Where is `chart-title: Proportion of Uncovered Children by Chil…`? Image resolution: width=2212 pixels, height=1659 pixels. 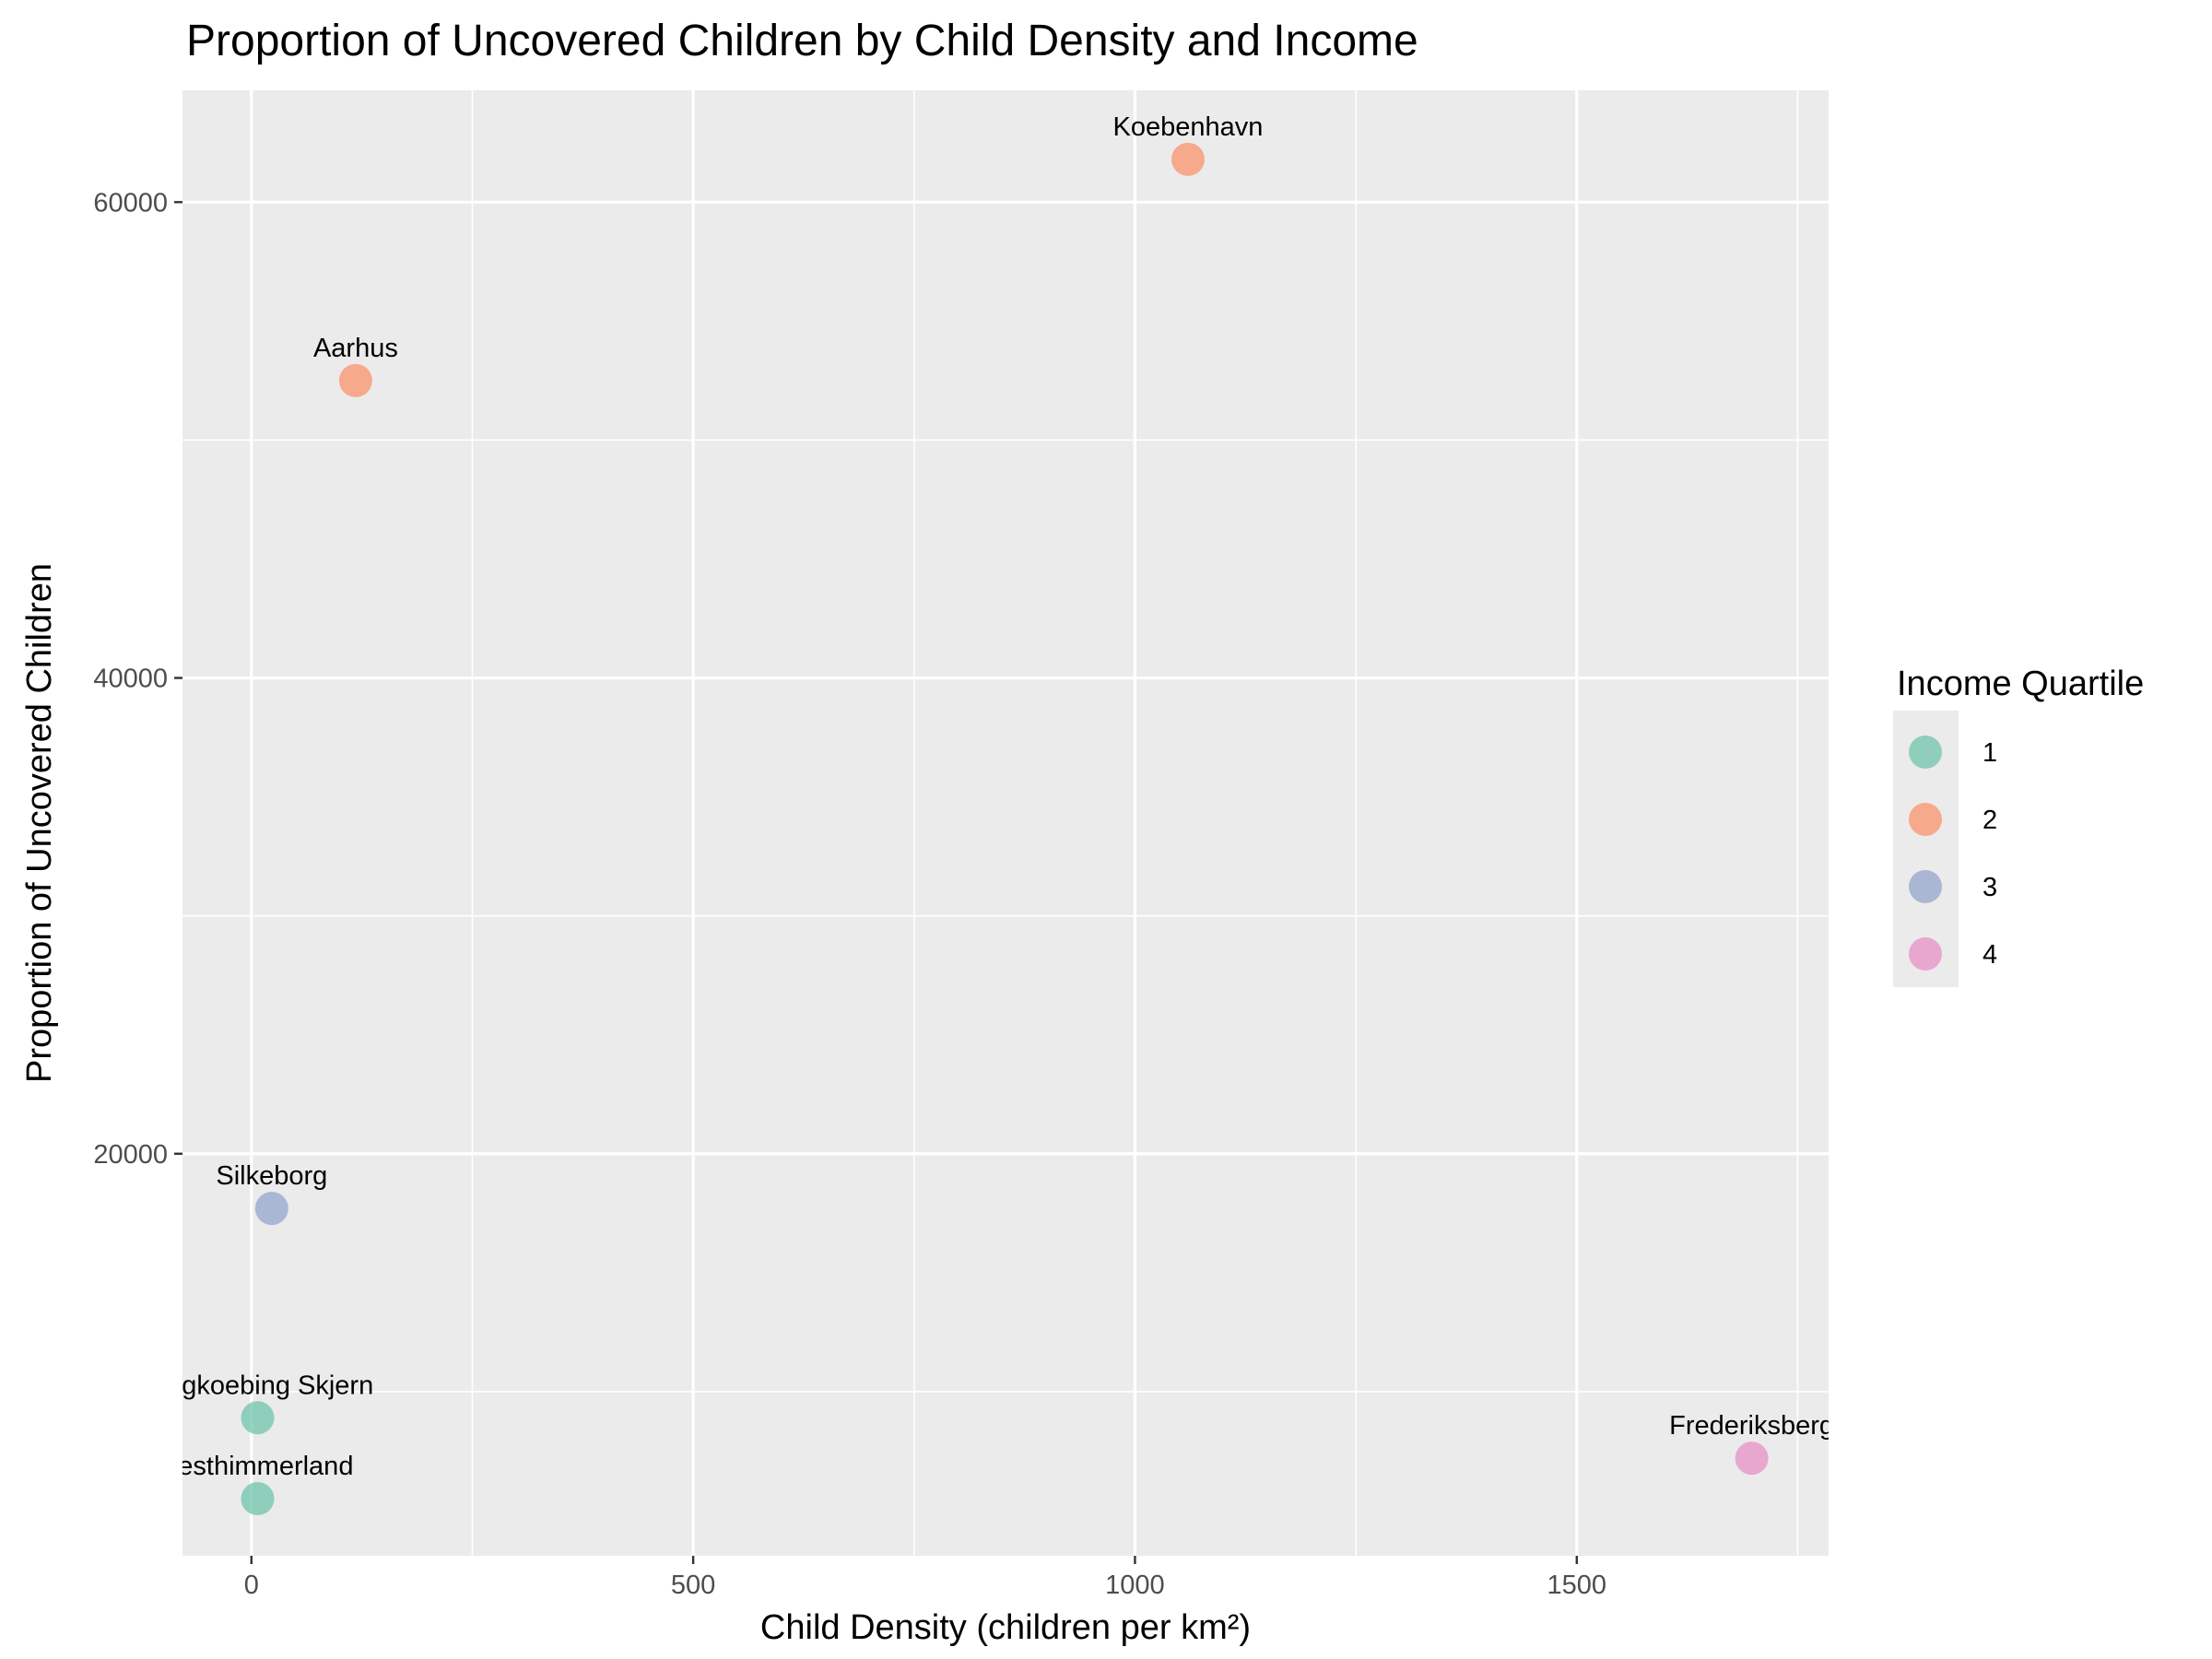 chart-title: Proportion of Uncovered Children by Chil… is located at coordinates (802, 41).